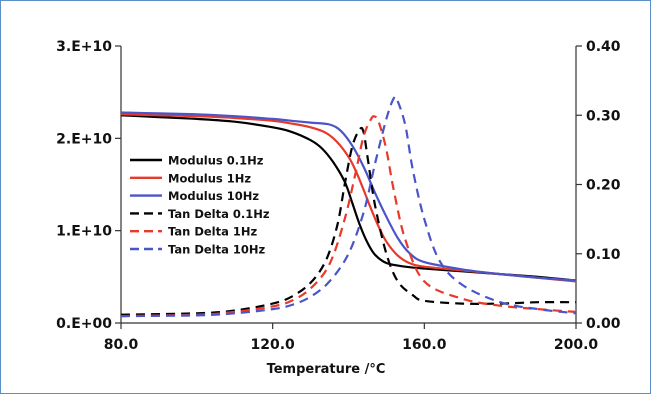 Image resolution: width=651 pixels, height=394 pixels. Describe the element at coordinates (121, 345) in the screenshot. I see `x-tick-label: 80.0` at that location.